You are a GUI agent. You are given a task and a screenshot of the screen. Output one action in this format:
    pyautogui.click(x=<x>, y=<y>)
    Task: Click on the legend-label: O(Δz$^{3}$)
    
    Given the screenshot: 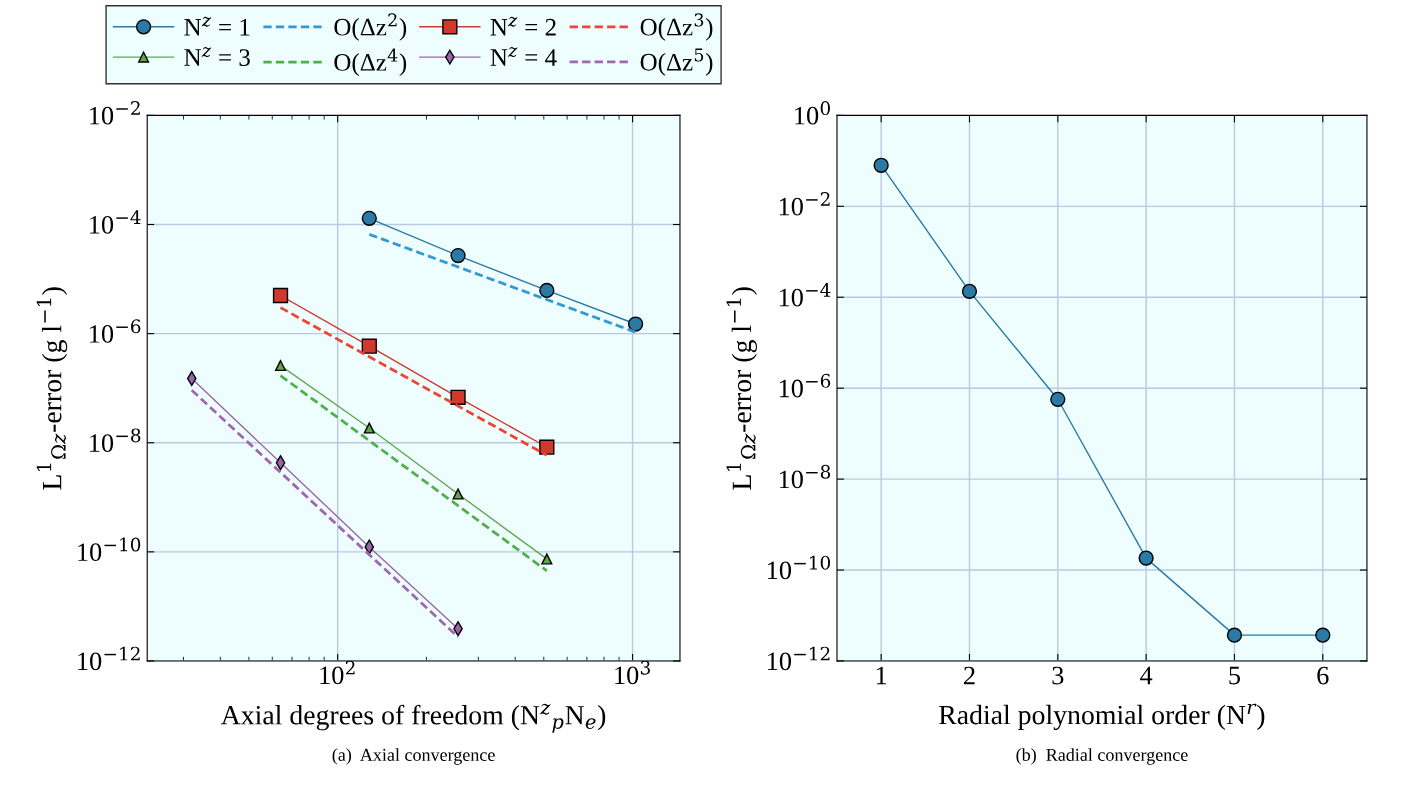 What is the action you would take?
    pyautogui.click(x=676, y=27)
    